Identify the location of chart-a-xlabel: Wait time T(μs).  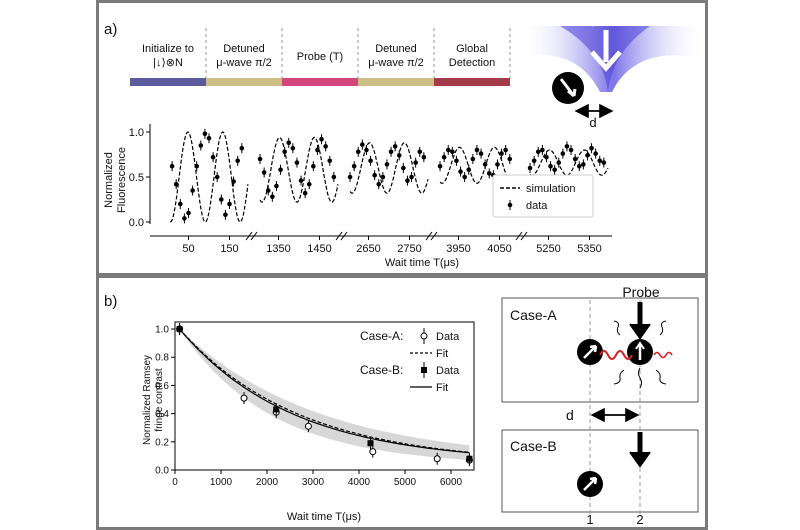
(422, 263).